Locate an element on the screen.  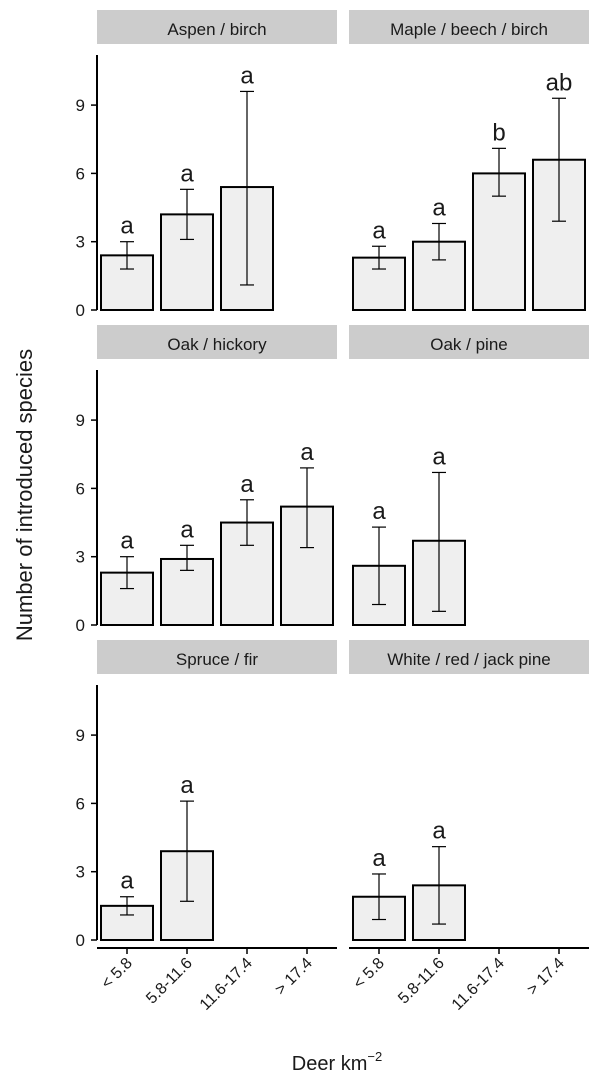
x-axis-title-text: Deer km is located at coordinates (330, 1064).